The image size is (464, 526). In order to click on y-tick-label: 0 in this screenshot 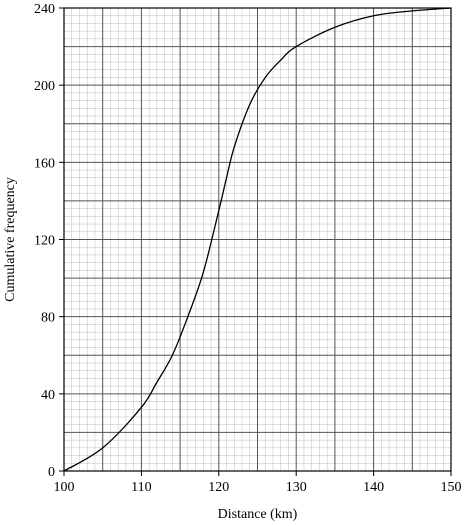, I will do `click(51, 472)`.